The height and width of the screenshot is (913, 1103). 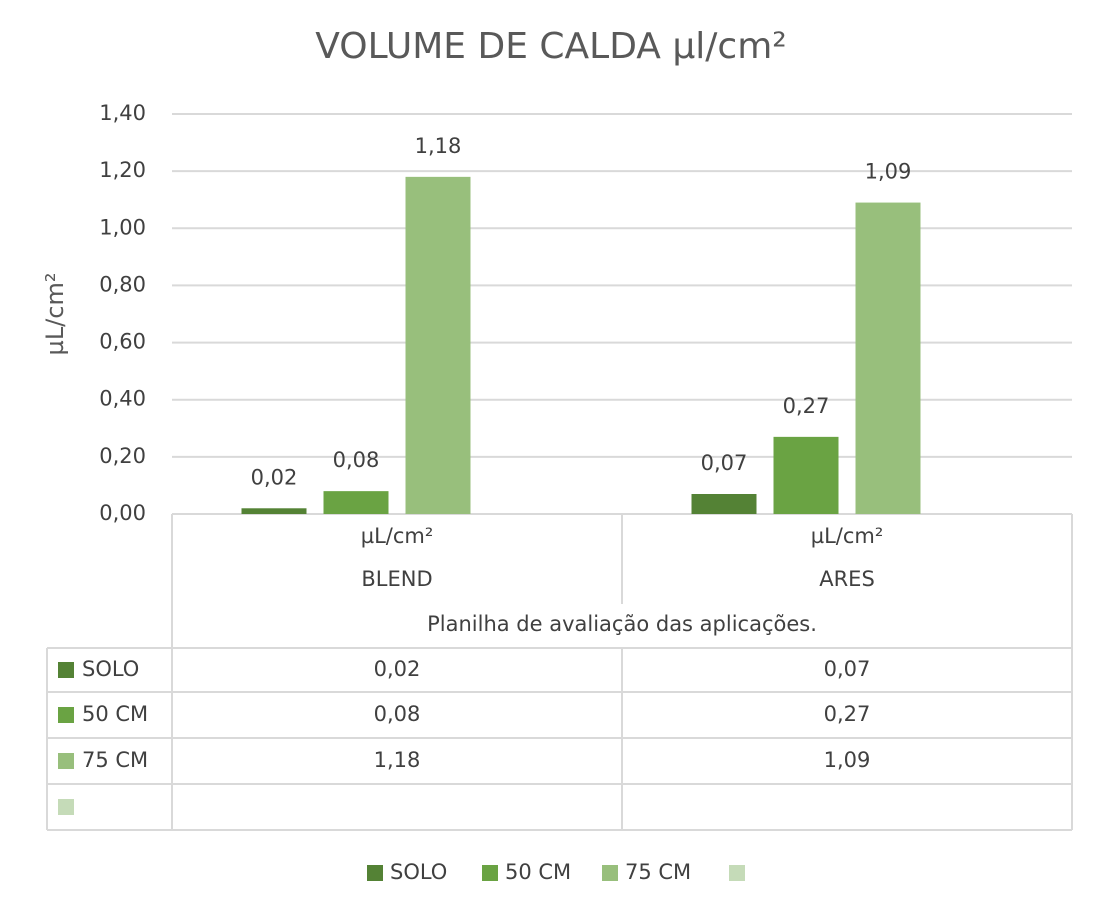 I want to click on data-label: 1,18, so click(x=438, y=146).